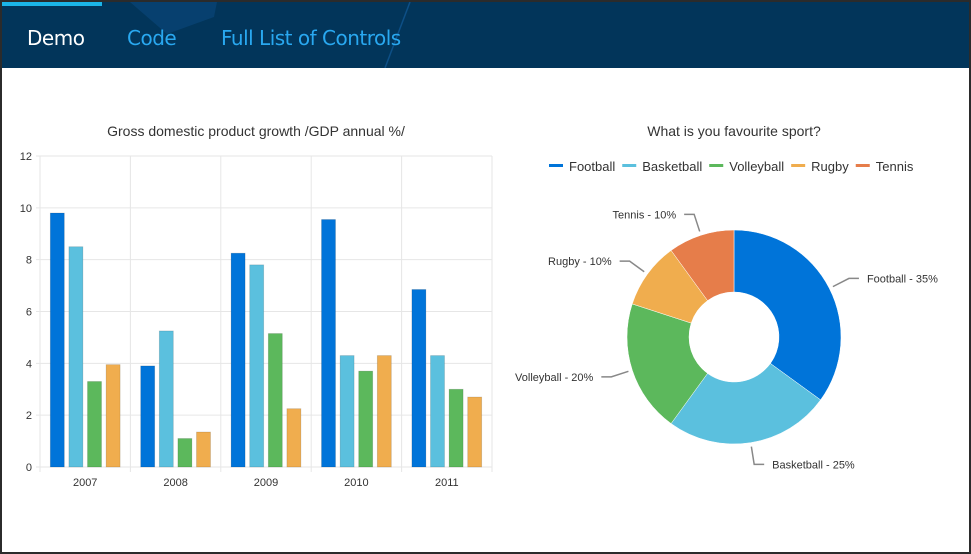  I want to click on tab-code: Code, so click(152, 38).